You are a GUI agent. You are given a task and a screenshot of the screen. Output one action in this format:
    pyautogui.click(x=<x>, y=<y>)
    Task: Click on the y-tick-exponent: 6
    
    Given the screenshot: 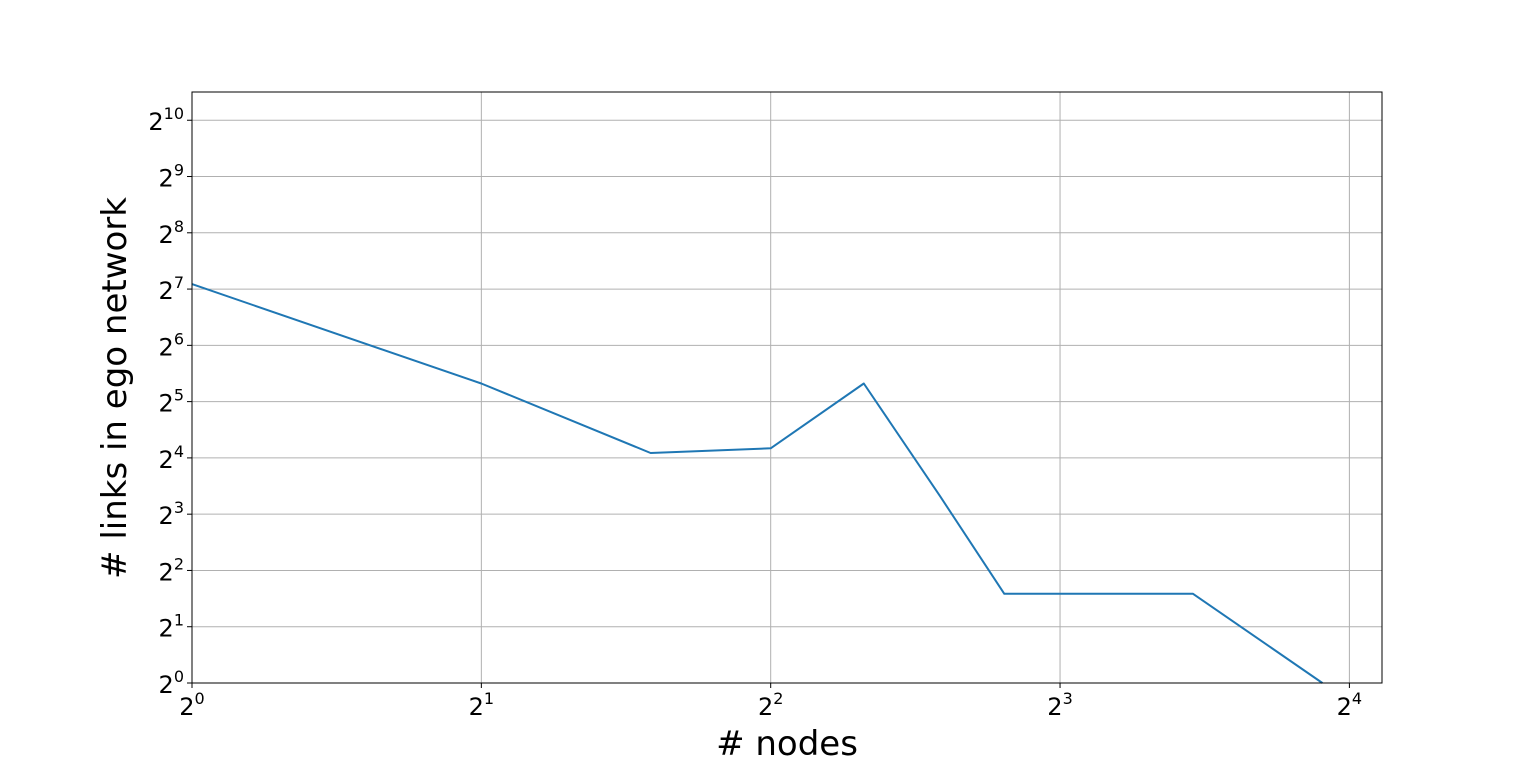 What is the action you would take?
    pyautogui.click(x=179, y=338)
    